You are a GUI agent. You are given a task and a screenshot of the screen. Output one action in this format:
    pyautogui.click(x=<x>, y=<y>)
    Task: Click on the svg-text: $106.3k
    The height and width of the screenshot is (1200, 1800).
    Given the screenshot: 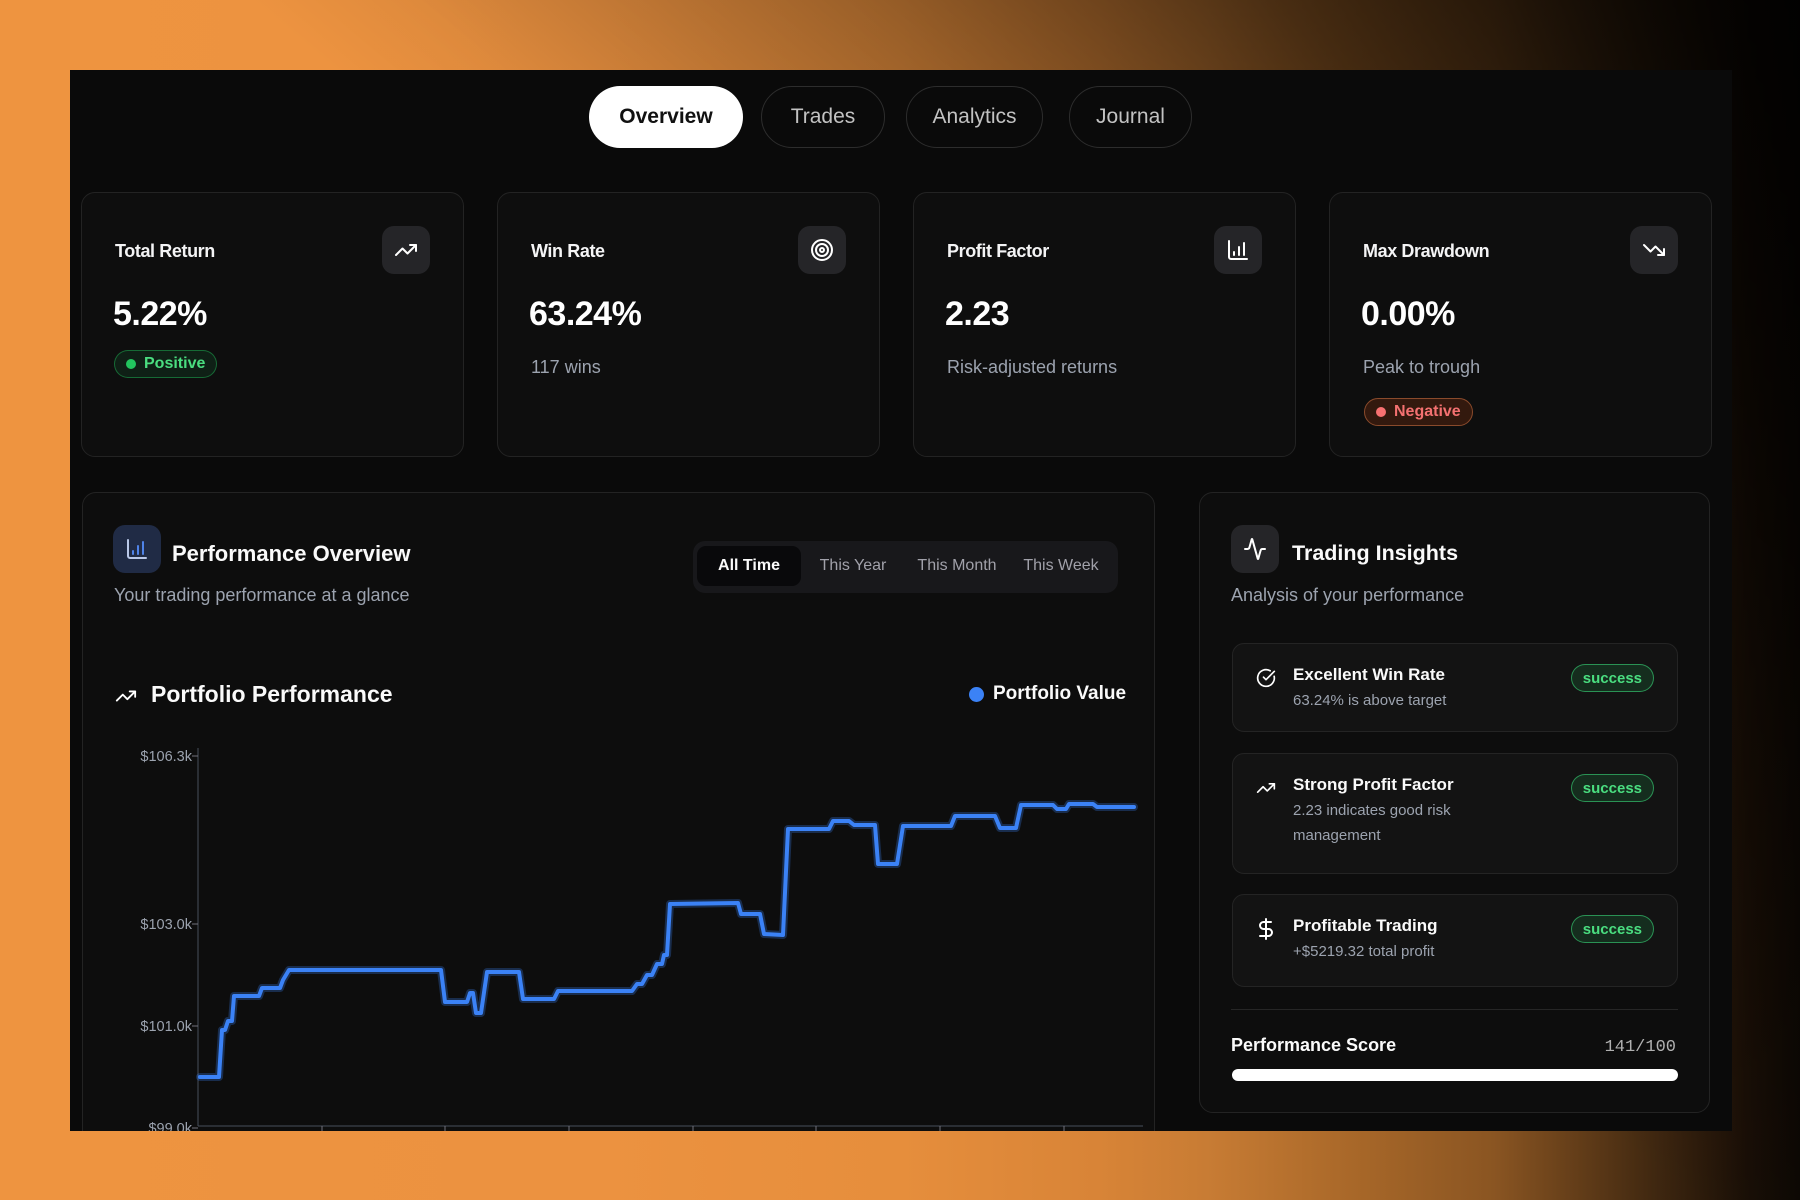 What is the action you would take?
    pyautogui.click(x=166, y=757)
    